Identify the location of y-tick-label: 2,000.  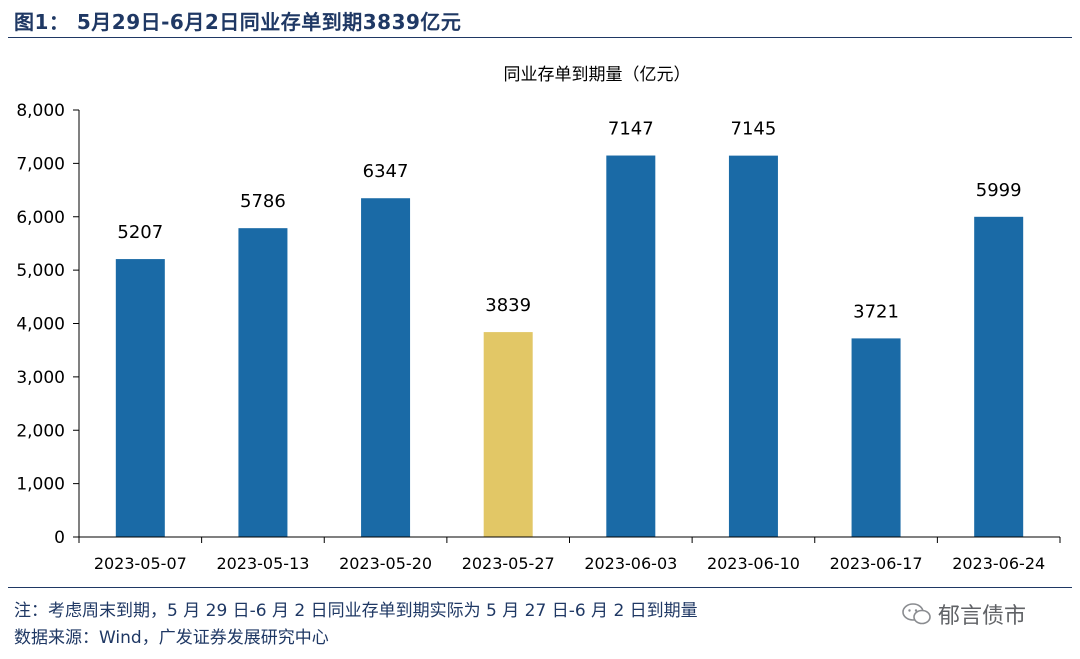
(40, 431).